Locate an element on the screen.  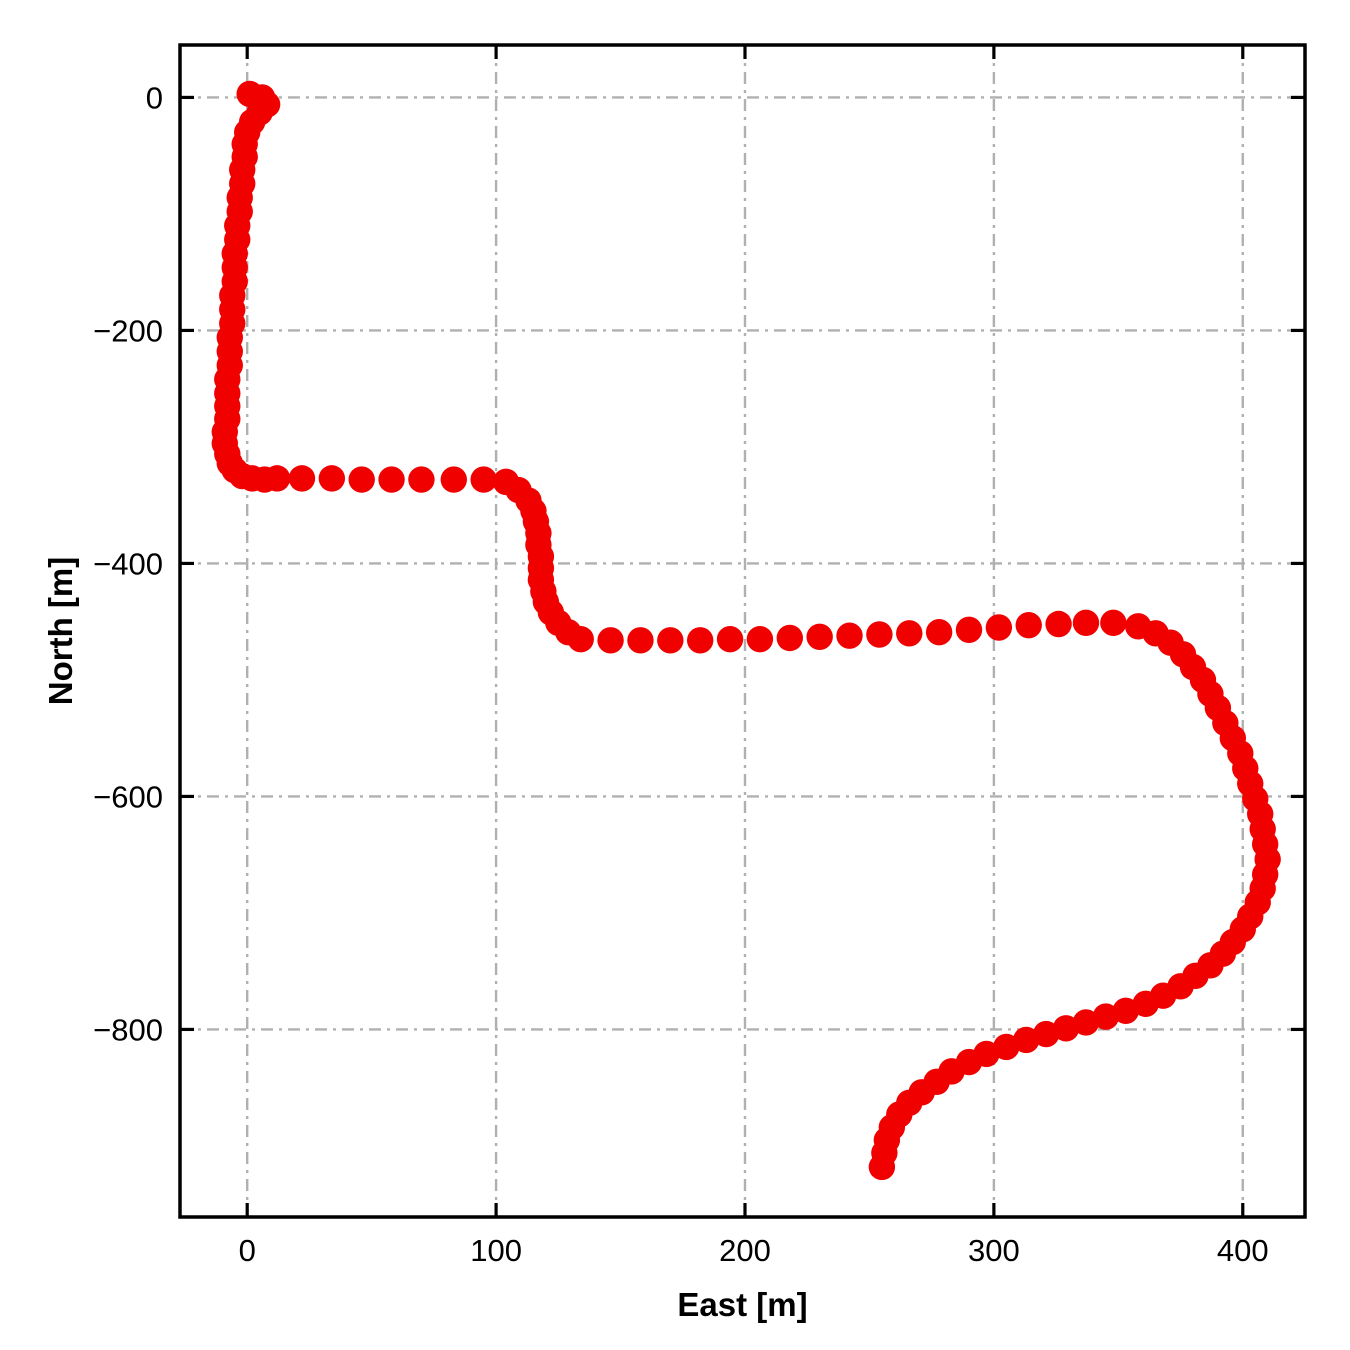
x-tick-label: 200 is located at coordinates (745, 1250).